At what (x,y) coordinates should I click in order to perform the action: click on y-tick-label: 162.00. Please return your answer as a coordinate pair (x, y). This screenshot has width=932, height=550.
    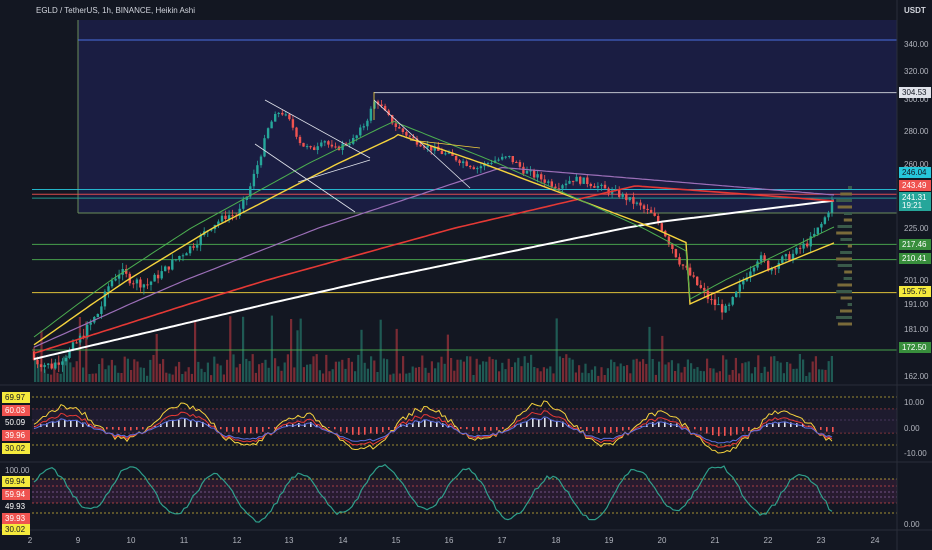
    Looking at the image, I should click on (916, 376).